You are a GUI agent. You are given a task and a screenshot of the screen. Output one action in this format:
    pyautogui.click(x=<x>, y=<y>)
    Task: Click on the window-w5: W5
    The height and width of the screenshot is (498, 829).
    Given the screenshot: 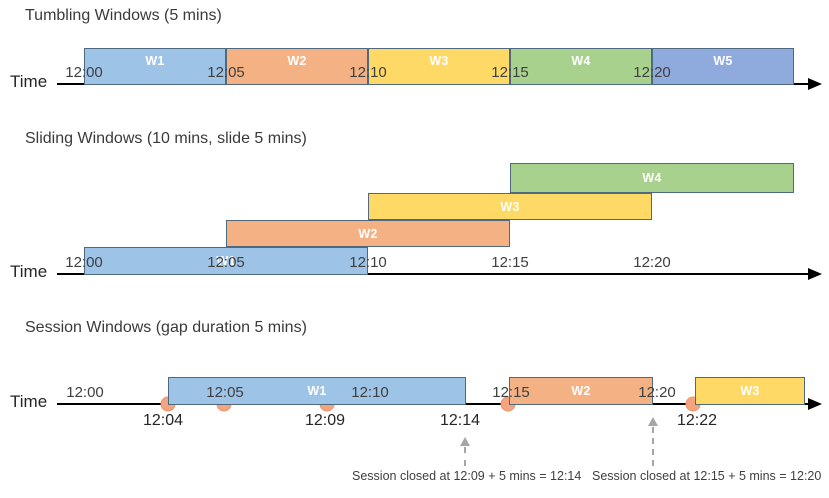 What is the action you would take?
    pyautogui.click(x=723, y=66)
    